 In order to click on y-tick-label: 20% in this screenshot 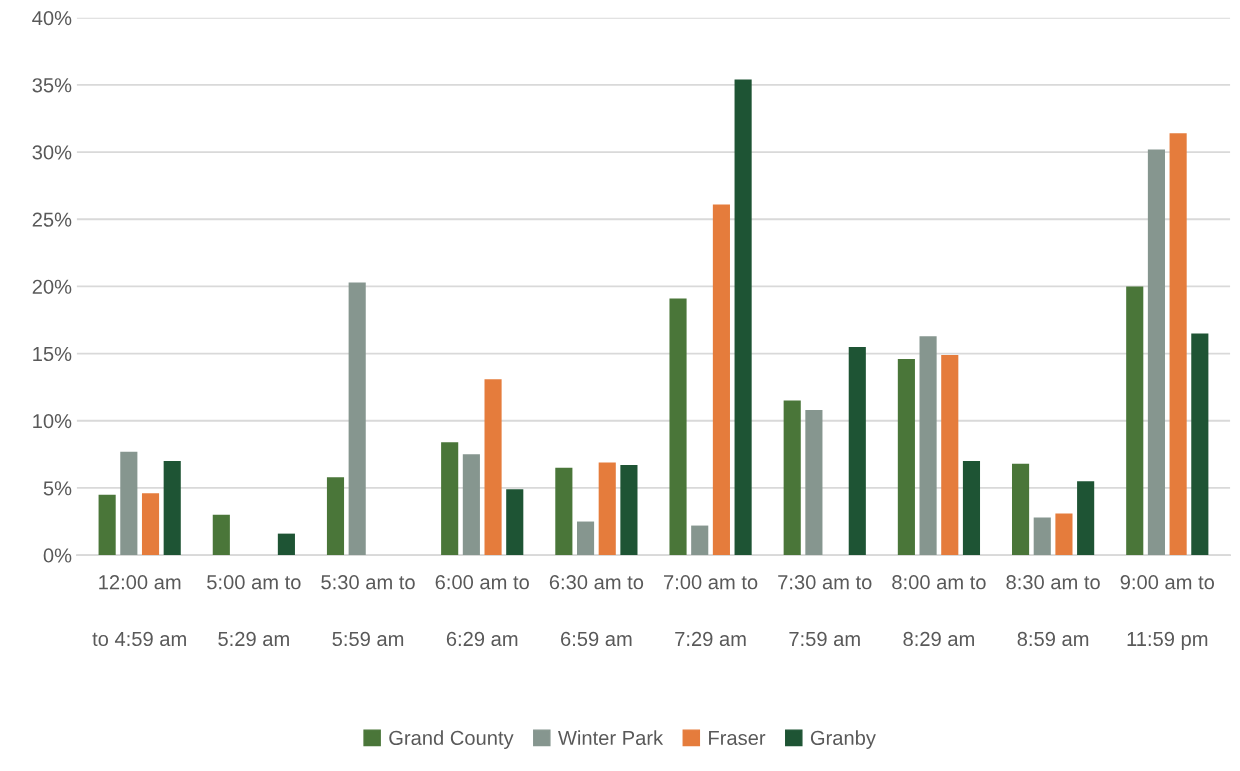, I will do `click(52, 286)`.